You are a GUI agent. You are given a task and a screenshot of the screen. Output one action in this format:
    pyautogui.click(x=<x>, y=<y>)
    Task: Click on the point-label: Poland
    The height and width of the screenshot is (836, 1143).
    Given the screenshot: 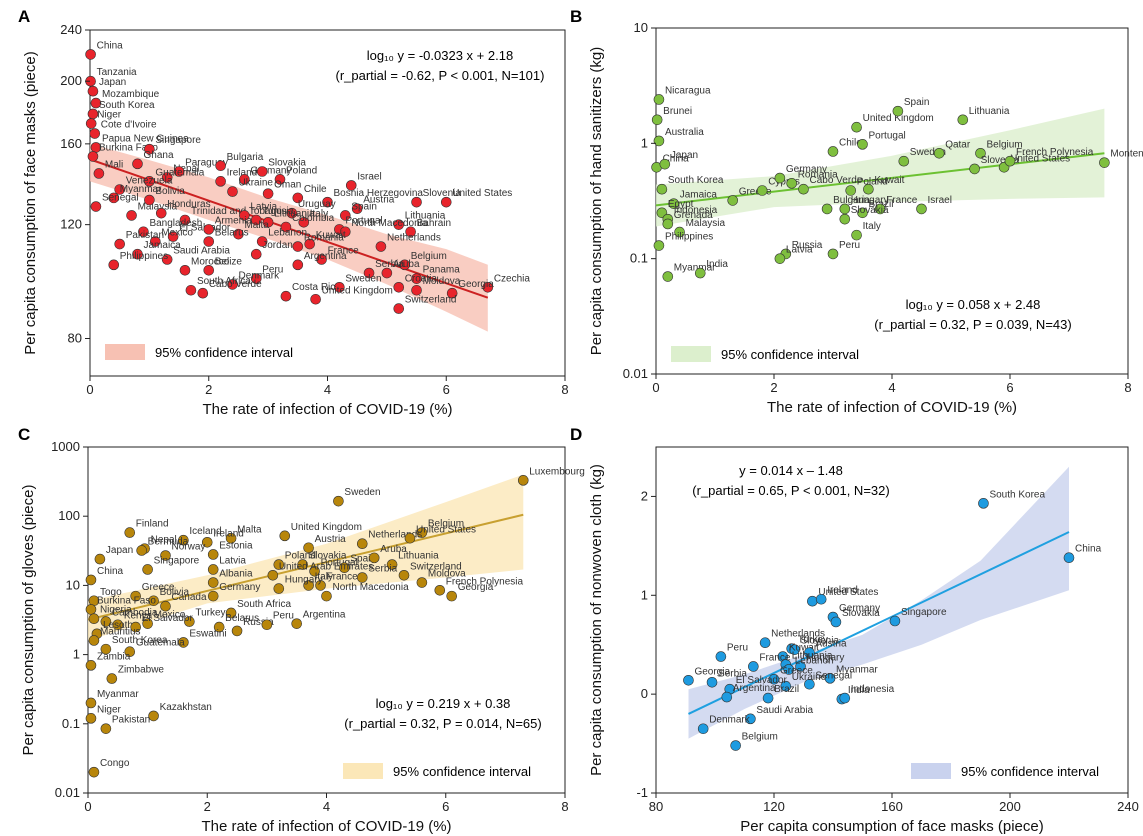 What is the action you would take?
    pyautogui.click(x=872, y=181)
    